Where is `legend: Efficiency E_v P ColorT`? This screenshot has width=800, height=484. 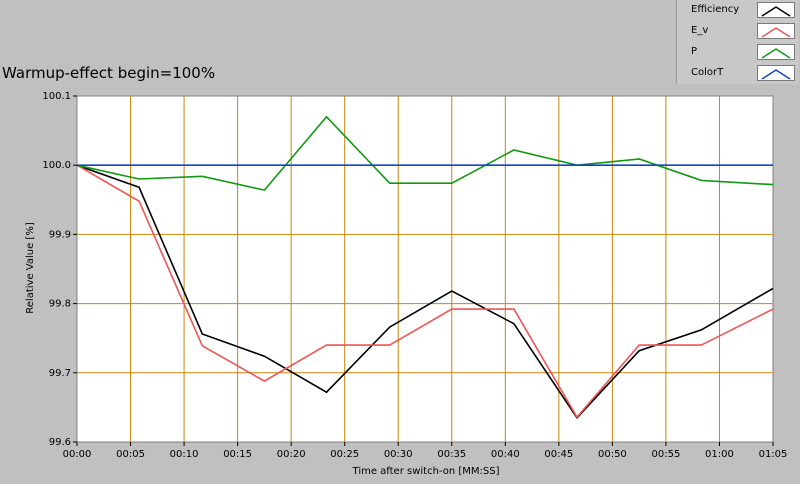 legend: Efficiency E_v P ColorT is located at coordinates (737, 42).